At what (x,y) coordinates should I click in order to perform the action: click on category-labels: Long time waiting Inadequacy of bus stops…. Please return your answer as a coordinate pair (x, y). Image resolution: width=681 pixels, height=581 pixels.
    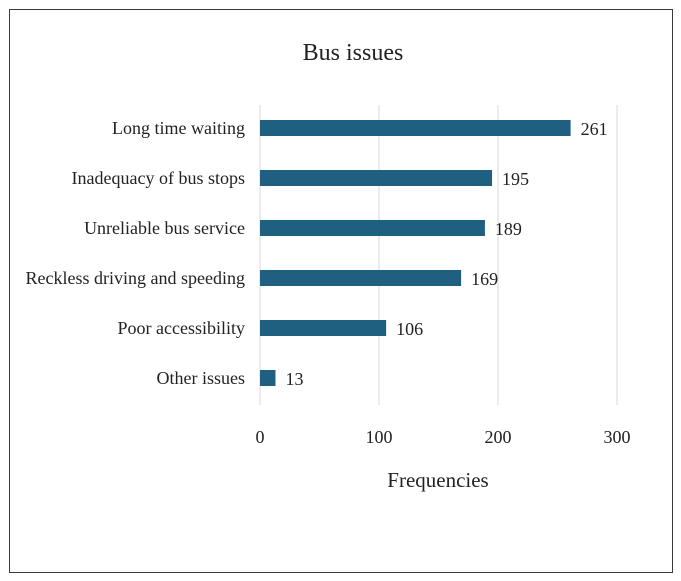
    Looking at the image, I should click on (135, 253).